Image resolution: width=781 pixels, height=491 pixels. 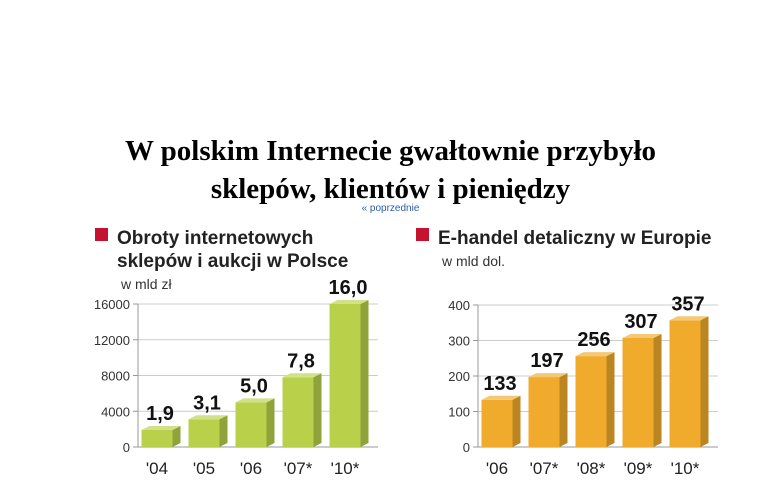 I want to click on title-marker-poland, so click(x=101, y=234).